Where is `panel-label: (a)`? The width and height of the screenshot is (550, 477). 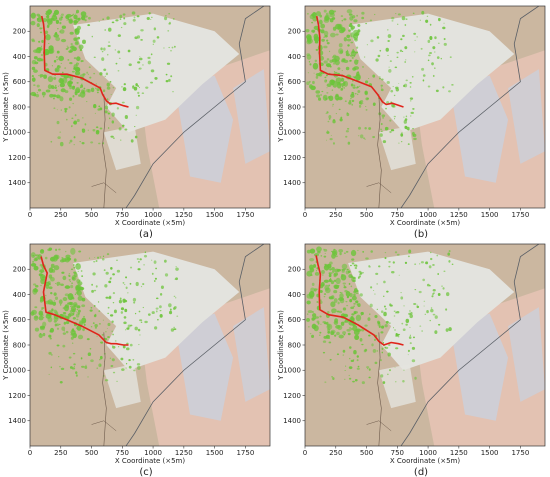 panel-label: (a) is located at coordinates (146, 233).